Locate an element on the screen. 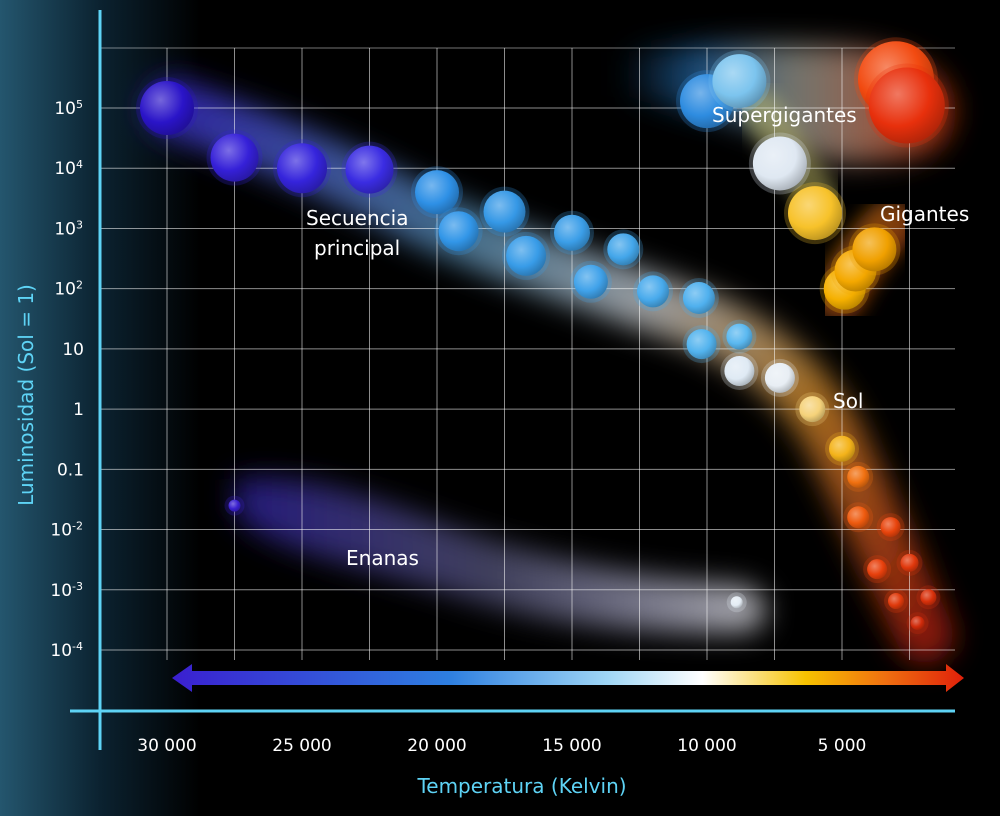 This screenshot has height=816, width=1000. y-tick-label: 10⁵ is located at coordinates (68, 109).